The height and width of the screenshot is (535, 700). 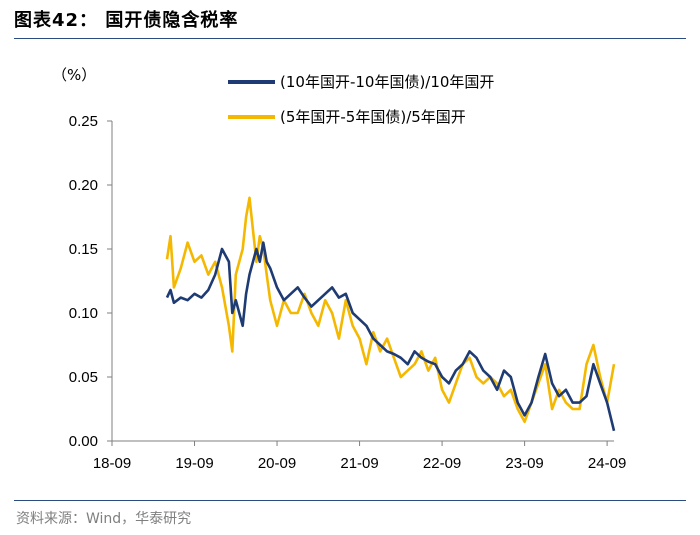 I want to click on y-unit-label: （%）, so click(x=74, y=75).